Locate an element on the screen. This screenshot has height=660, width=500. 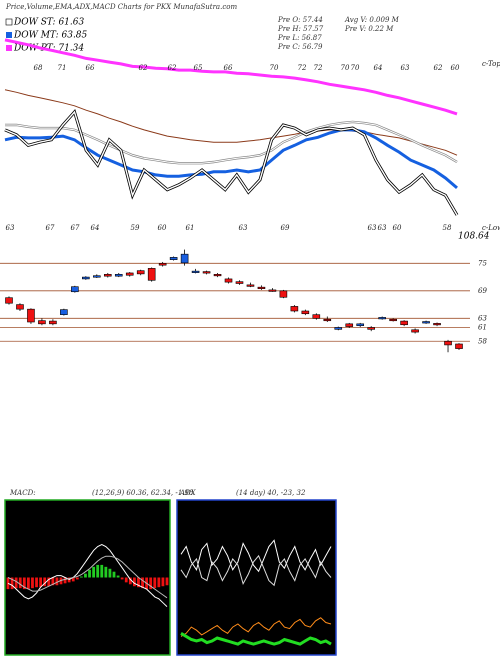
bottom-label: 69 is located at coordinates (285, 228).